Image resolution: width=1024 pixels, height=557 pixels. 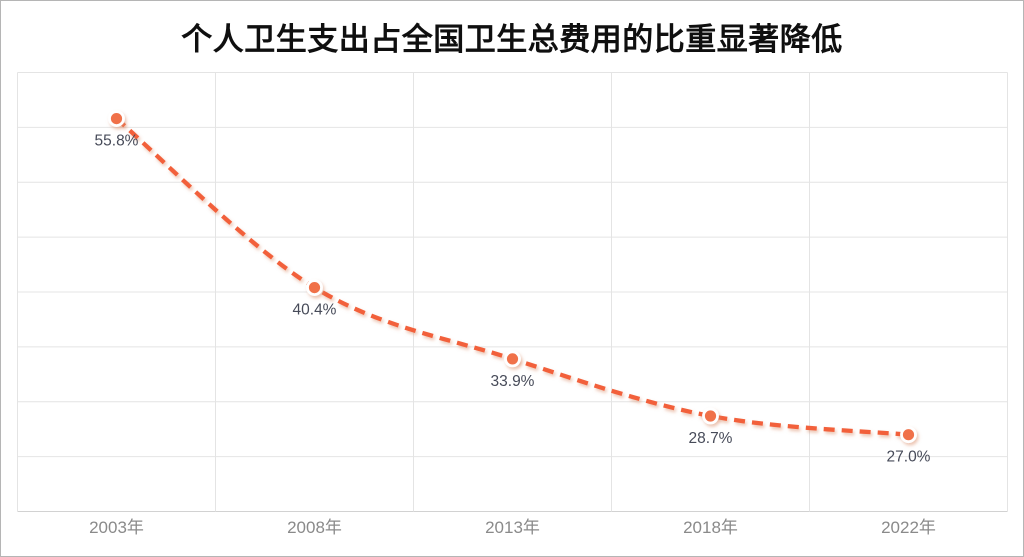 What do you see at coordinates (512, 39) in the screenshot?
I see `chart-title: 个人卫生支出占全国卫生总费用的比重显著降低` at bounding box center [512, 39].